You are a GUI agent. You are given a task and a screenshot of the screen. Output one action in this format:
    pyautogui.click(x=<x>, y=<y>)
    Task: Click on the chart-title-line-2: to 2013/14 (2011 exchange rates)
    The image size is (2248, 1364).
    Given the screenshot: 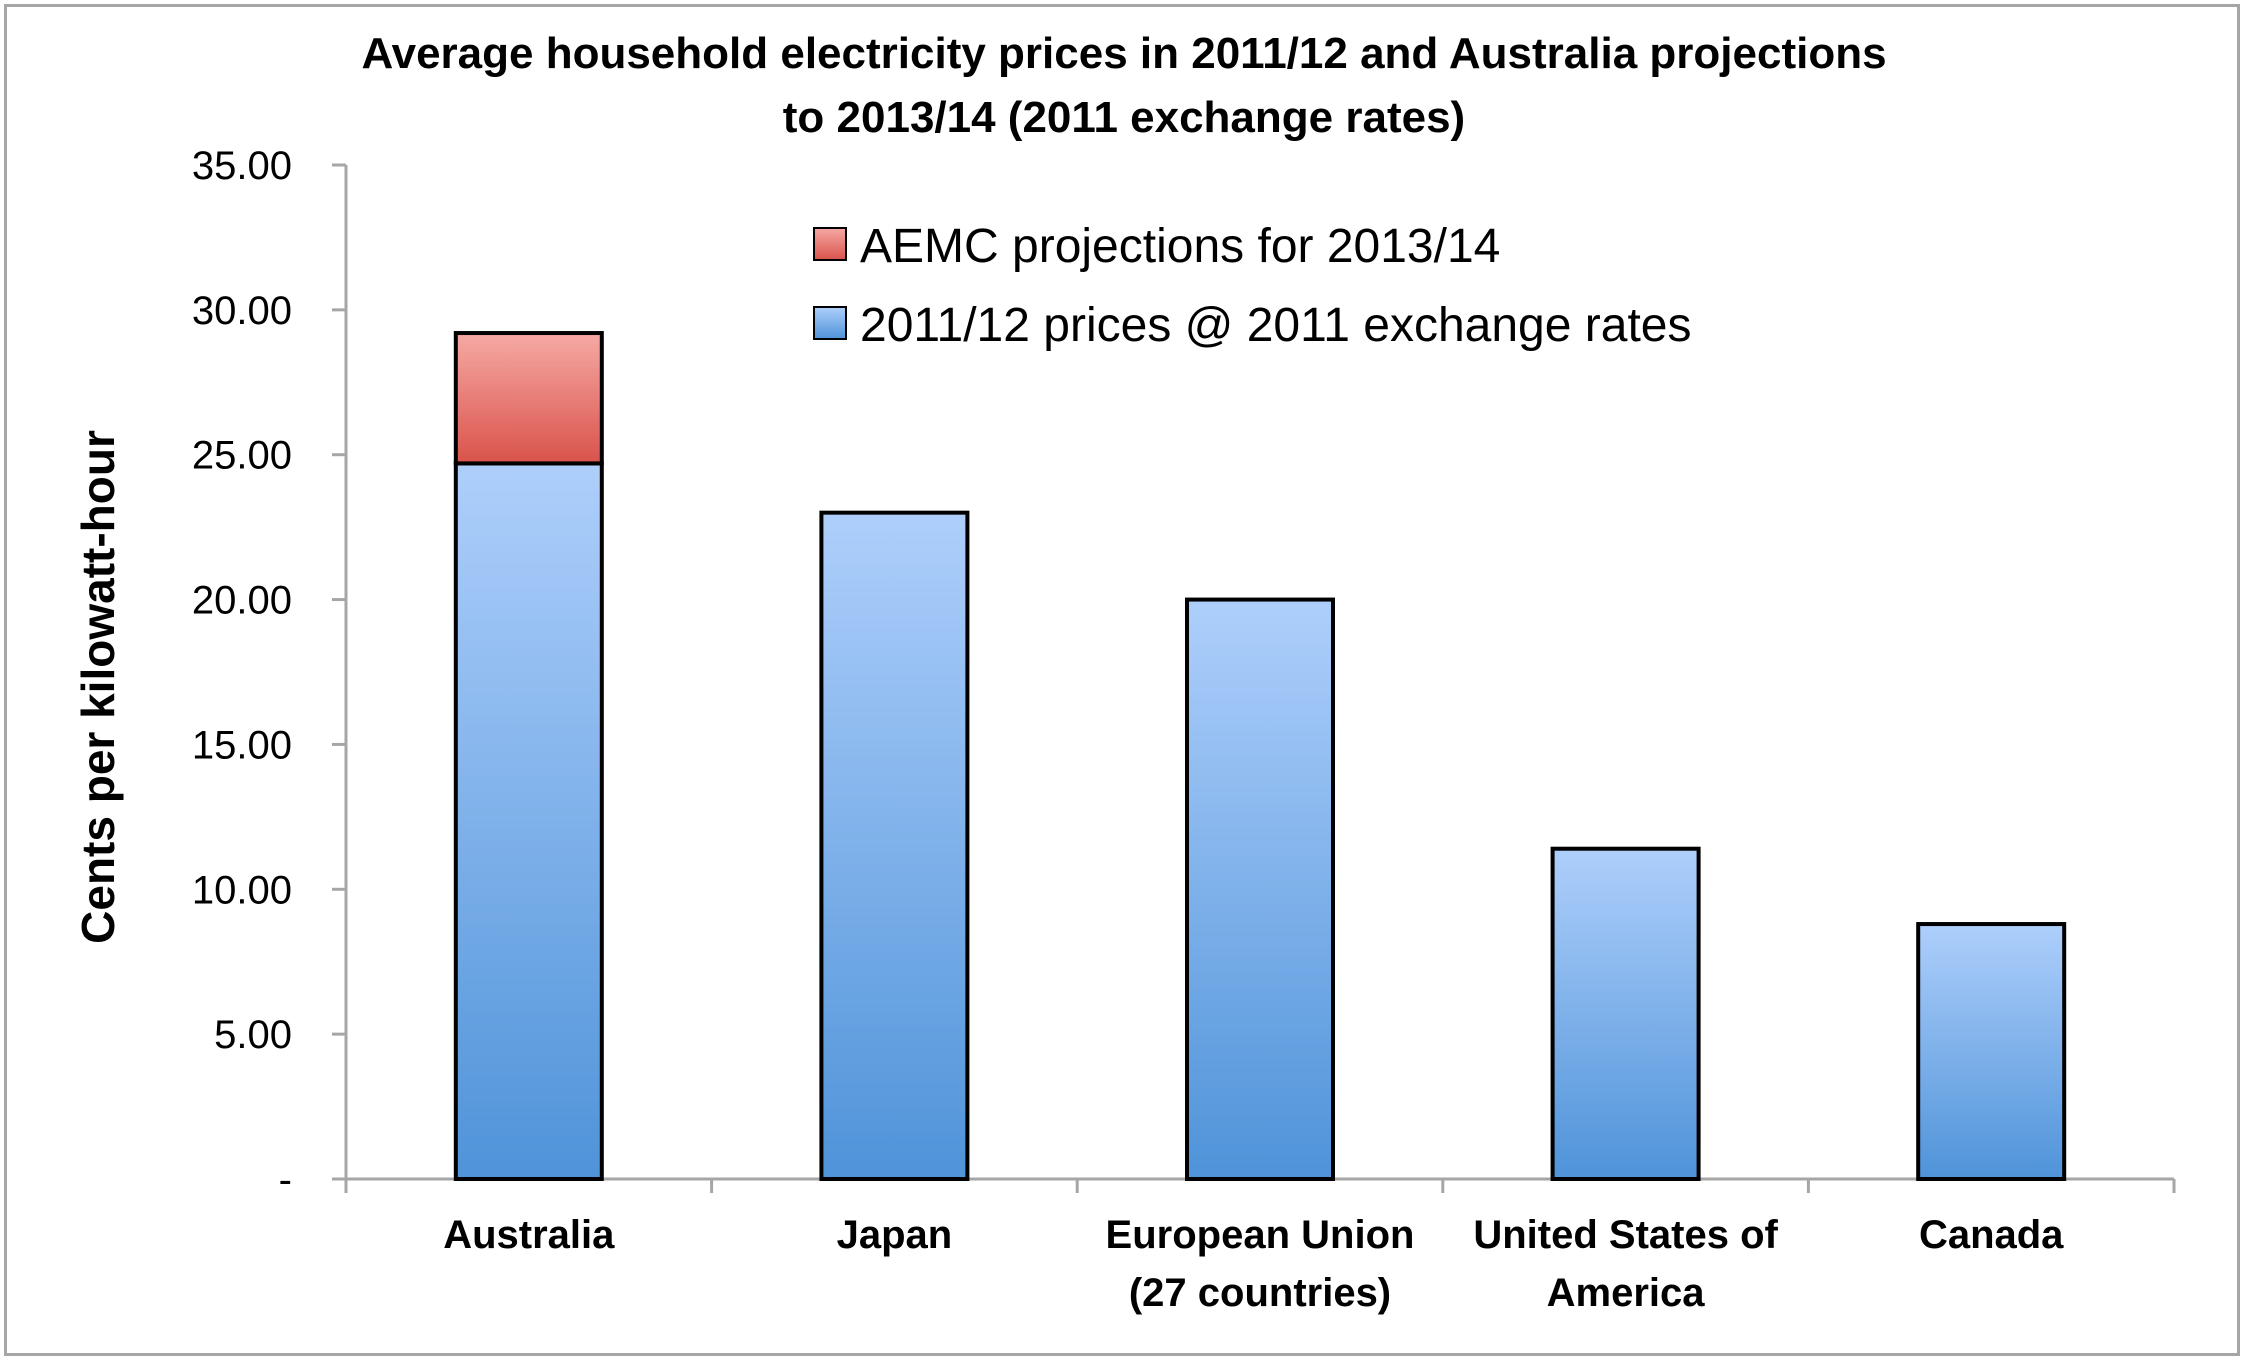 What is the action you would take?
    pyautogui.click(x=1124, y=117)
    